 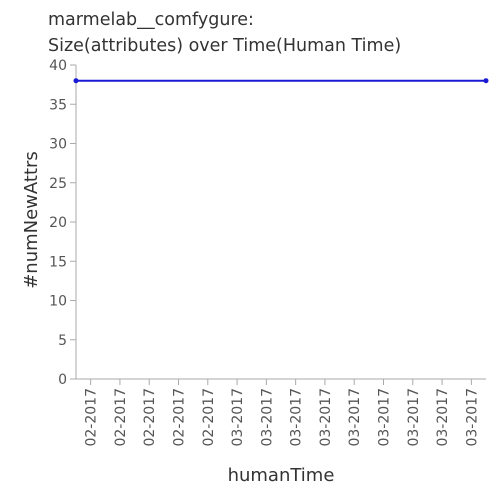 I want to click on y-tick-label: 5, so click(x=62, y=341).